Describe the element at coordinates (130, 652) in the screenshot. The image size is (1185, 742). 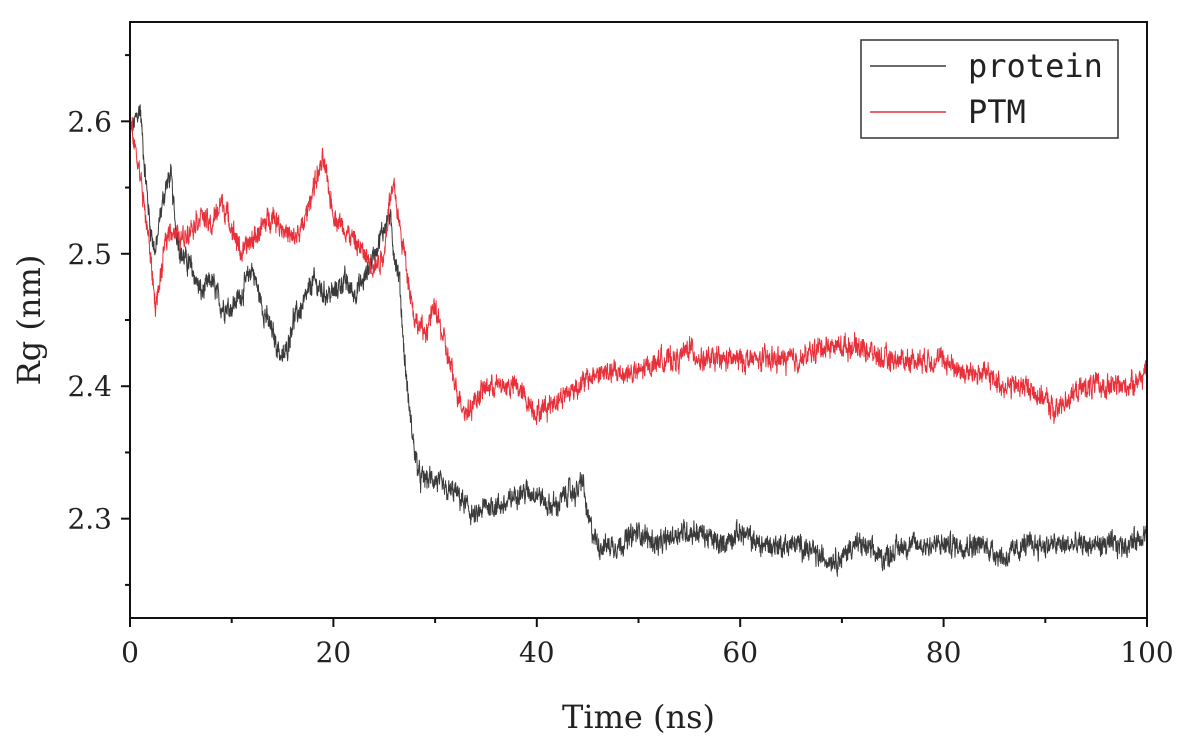
I see `x-tick-label: 0` at that location.